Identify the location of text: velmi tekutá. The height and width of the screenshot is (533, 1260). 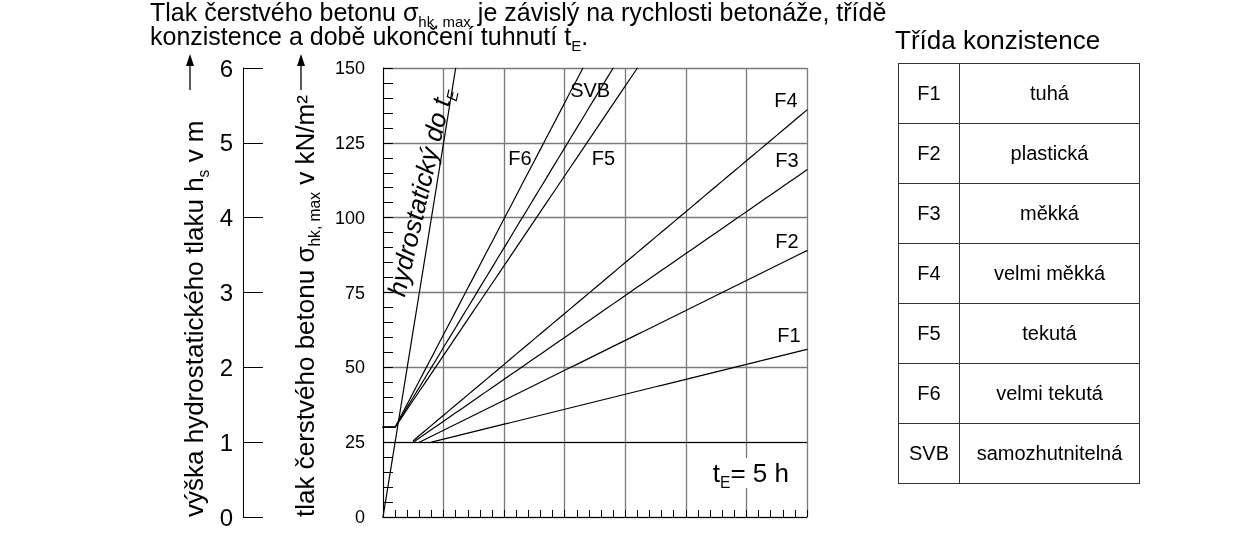
(1049, 393).